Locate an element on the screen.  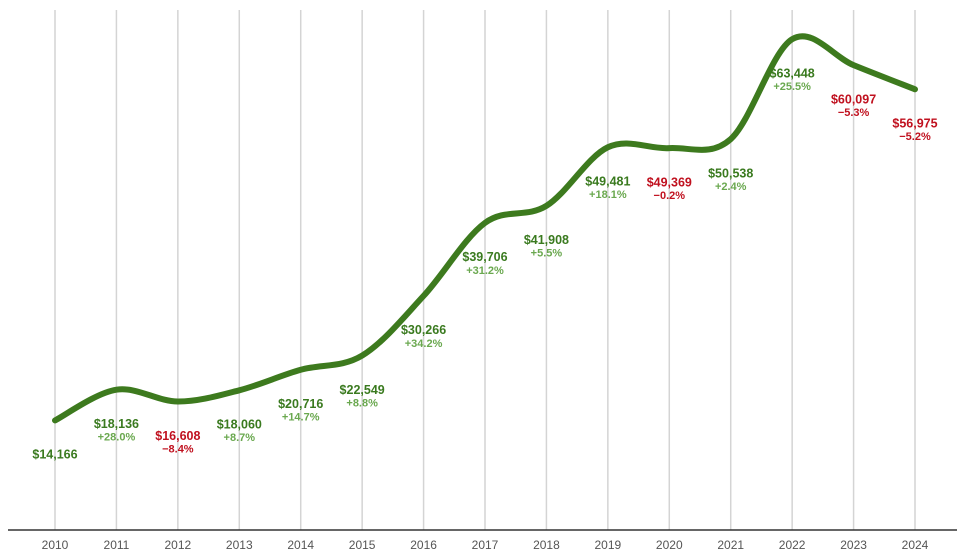
x-tick-label: 2023 is located at coordinates (853, 544).